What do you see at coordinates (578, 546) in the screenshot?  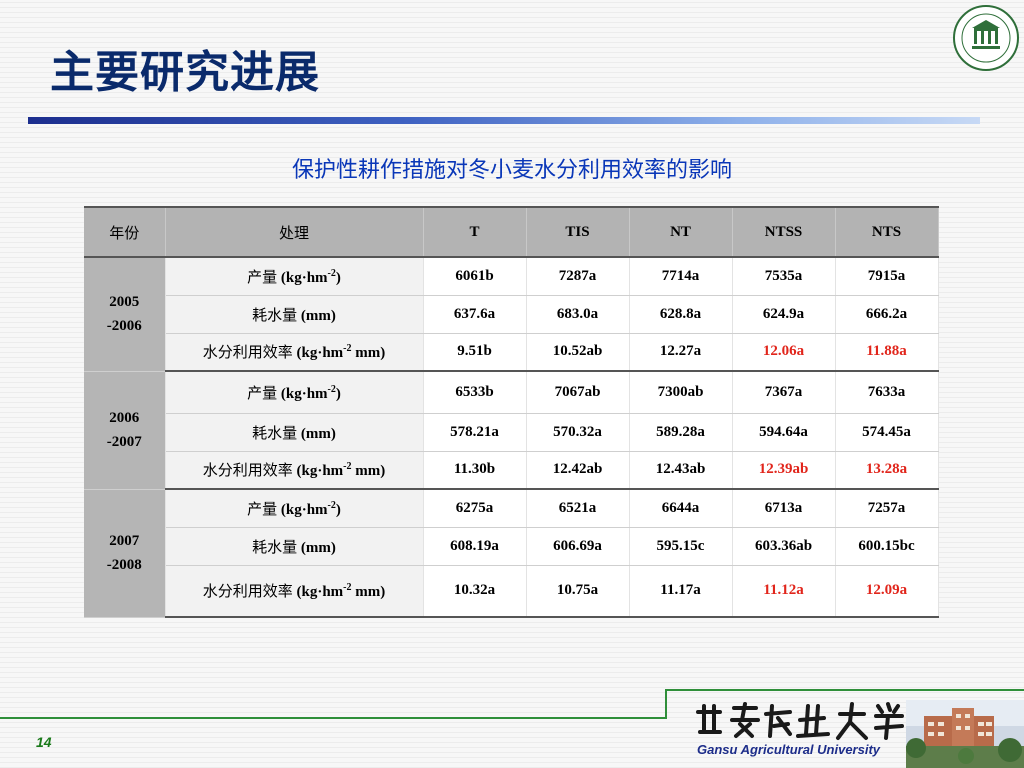 I see `value-cell: 606.69a` at bounding box center [578, 546].